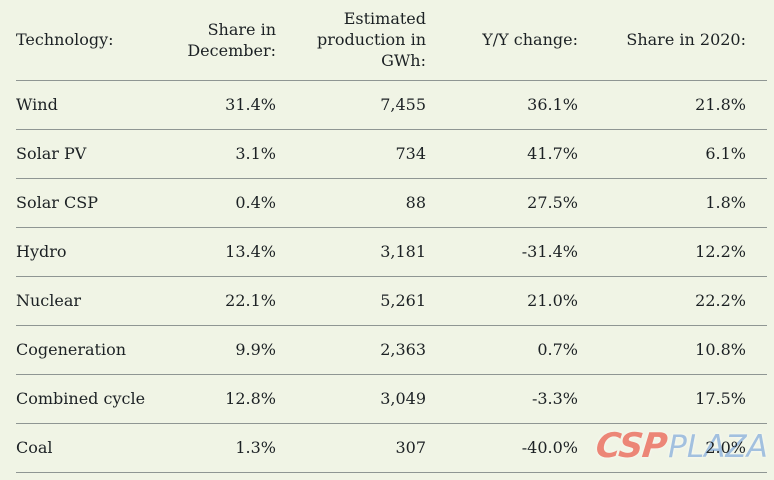 This screenshot has width=774, height=480. What do you see at coordinates (239, 448) in the screenshot?
I see `value-cell: 1.3%` at bounding box center [239, 448].